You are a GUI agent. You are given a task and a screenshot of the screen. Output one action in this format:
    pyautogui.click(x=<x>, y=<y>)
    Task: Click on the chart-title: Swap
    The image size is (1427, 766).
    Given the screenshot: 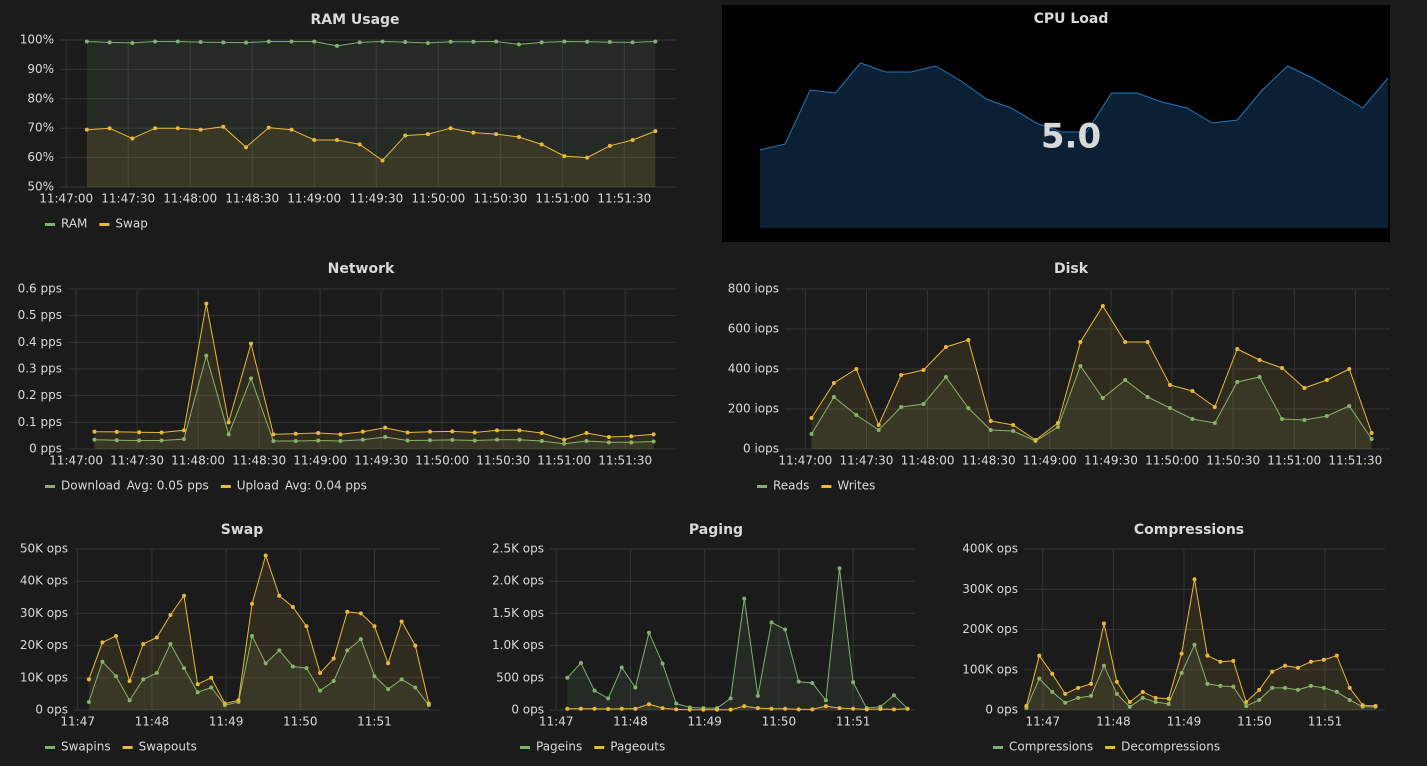 What is the action you would take?
    pyautogui.click(x=242, y=530)
    